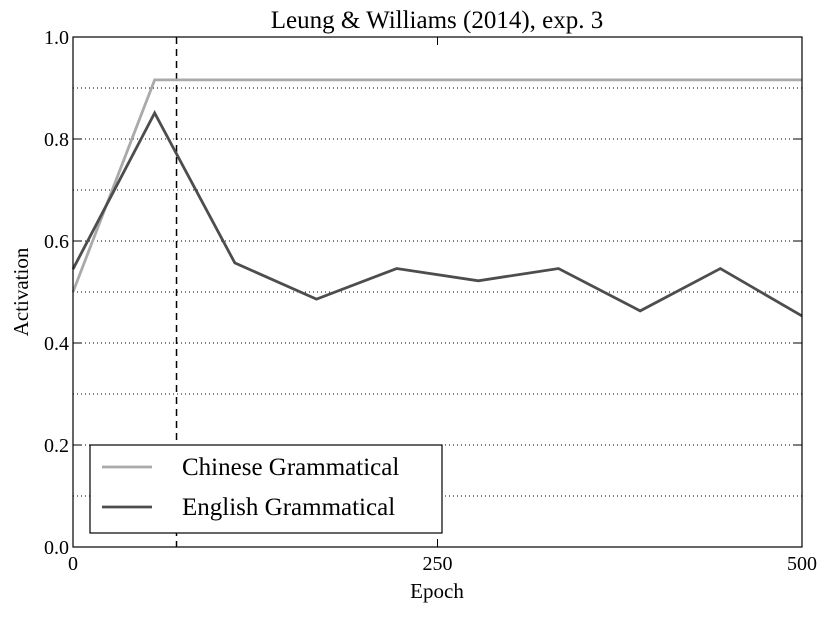 The image size is (830, 620). I want to click on y-tick-label: 0.8, so click(56, 140).